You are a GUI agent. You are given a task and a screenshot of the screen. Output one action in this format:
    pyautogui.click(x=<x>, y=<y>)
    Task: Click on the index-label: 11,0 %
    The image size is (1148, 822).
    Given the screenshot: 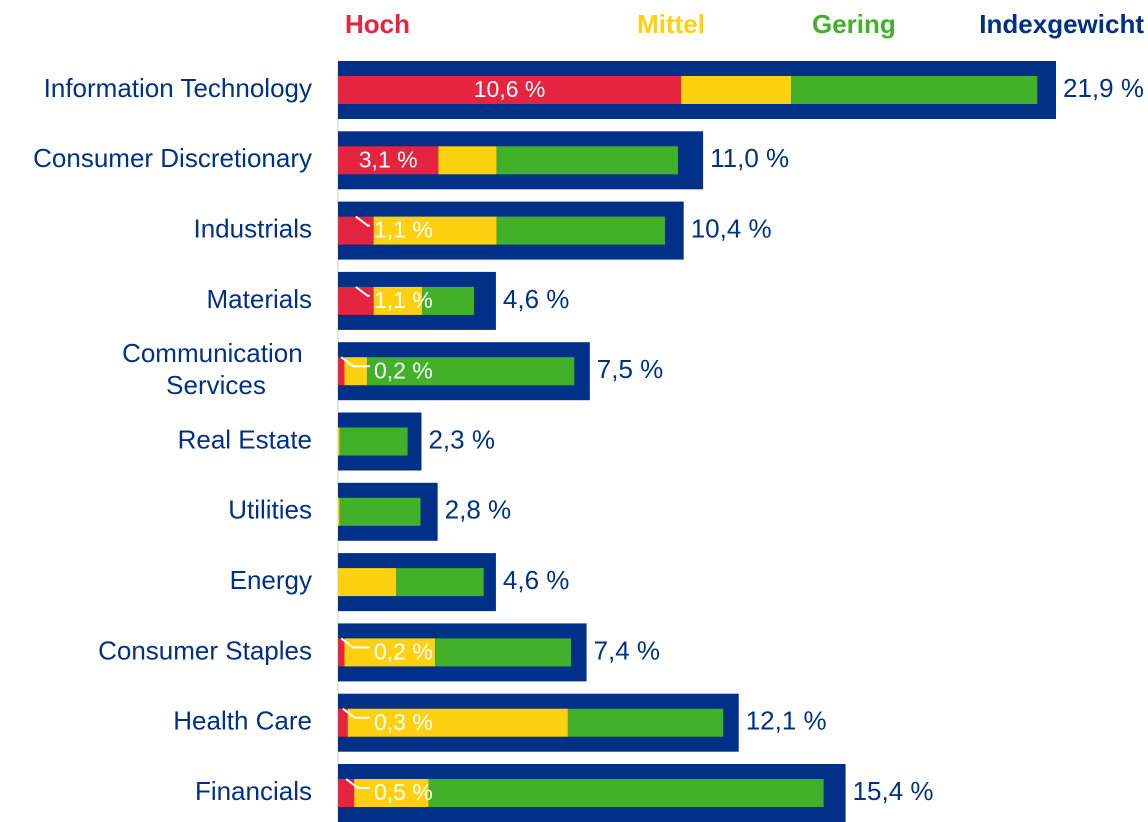 What is the action you would take?
    pyautogui.click(x=749, y=158)
    